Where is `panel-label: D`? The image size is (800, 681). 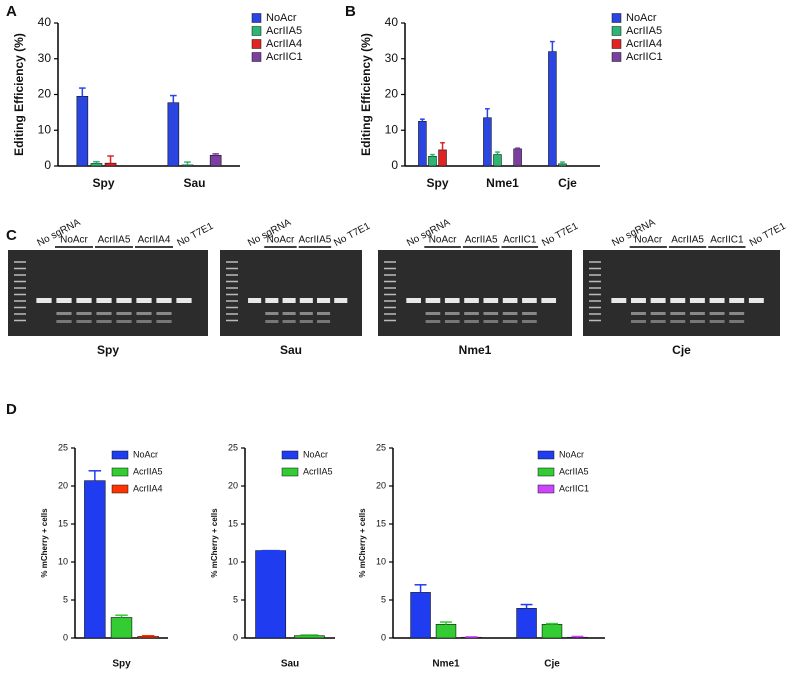 panel-label: D is located at coordinates (11, 409).